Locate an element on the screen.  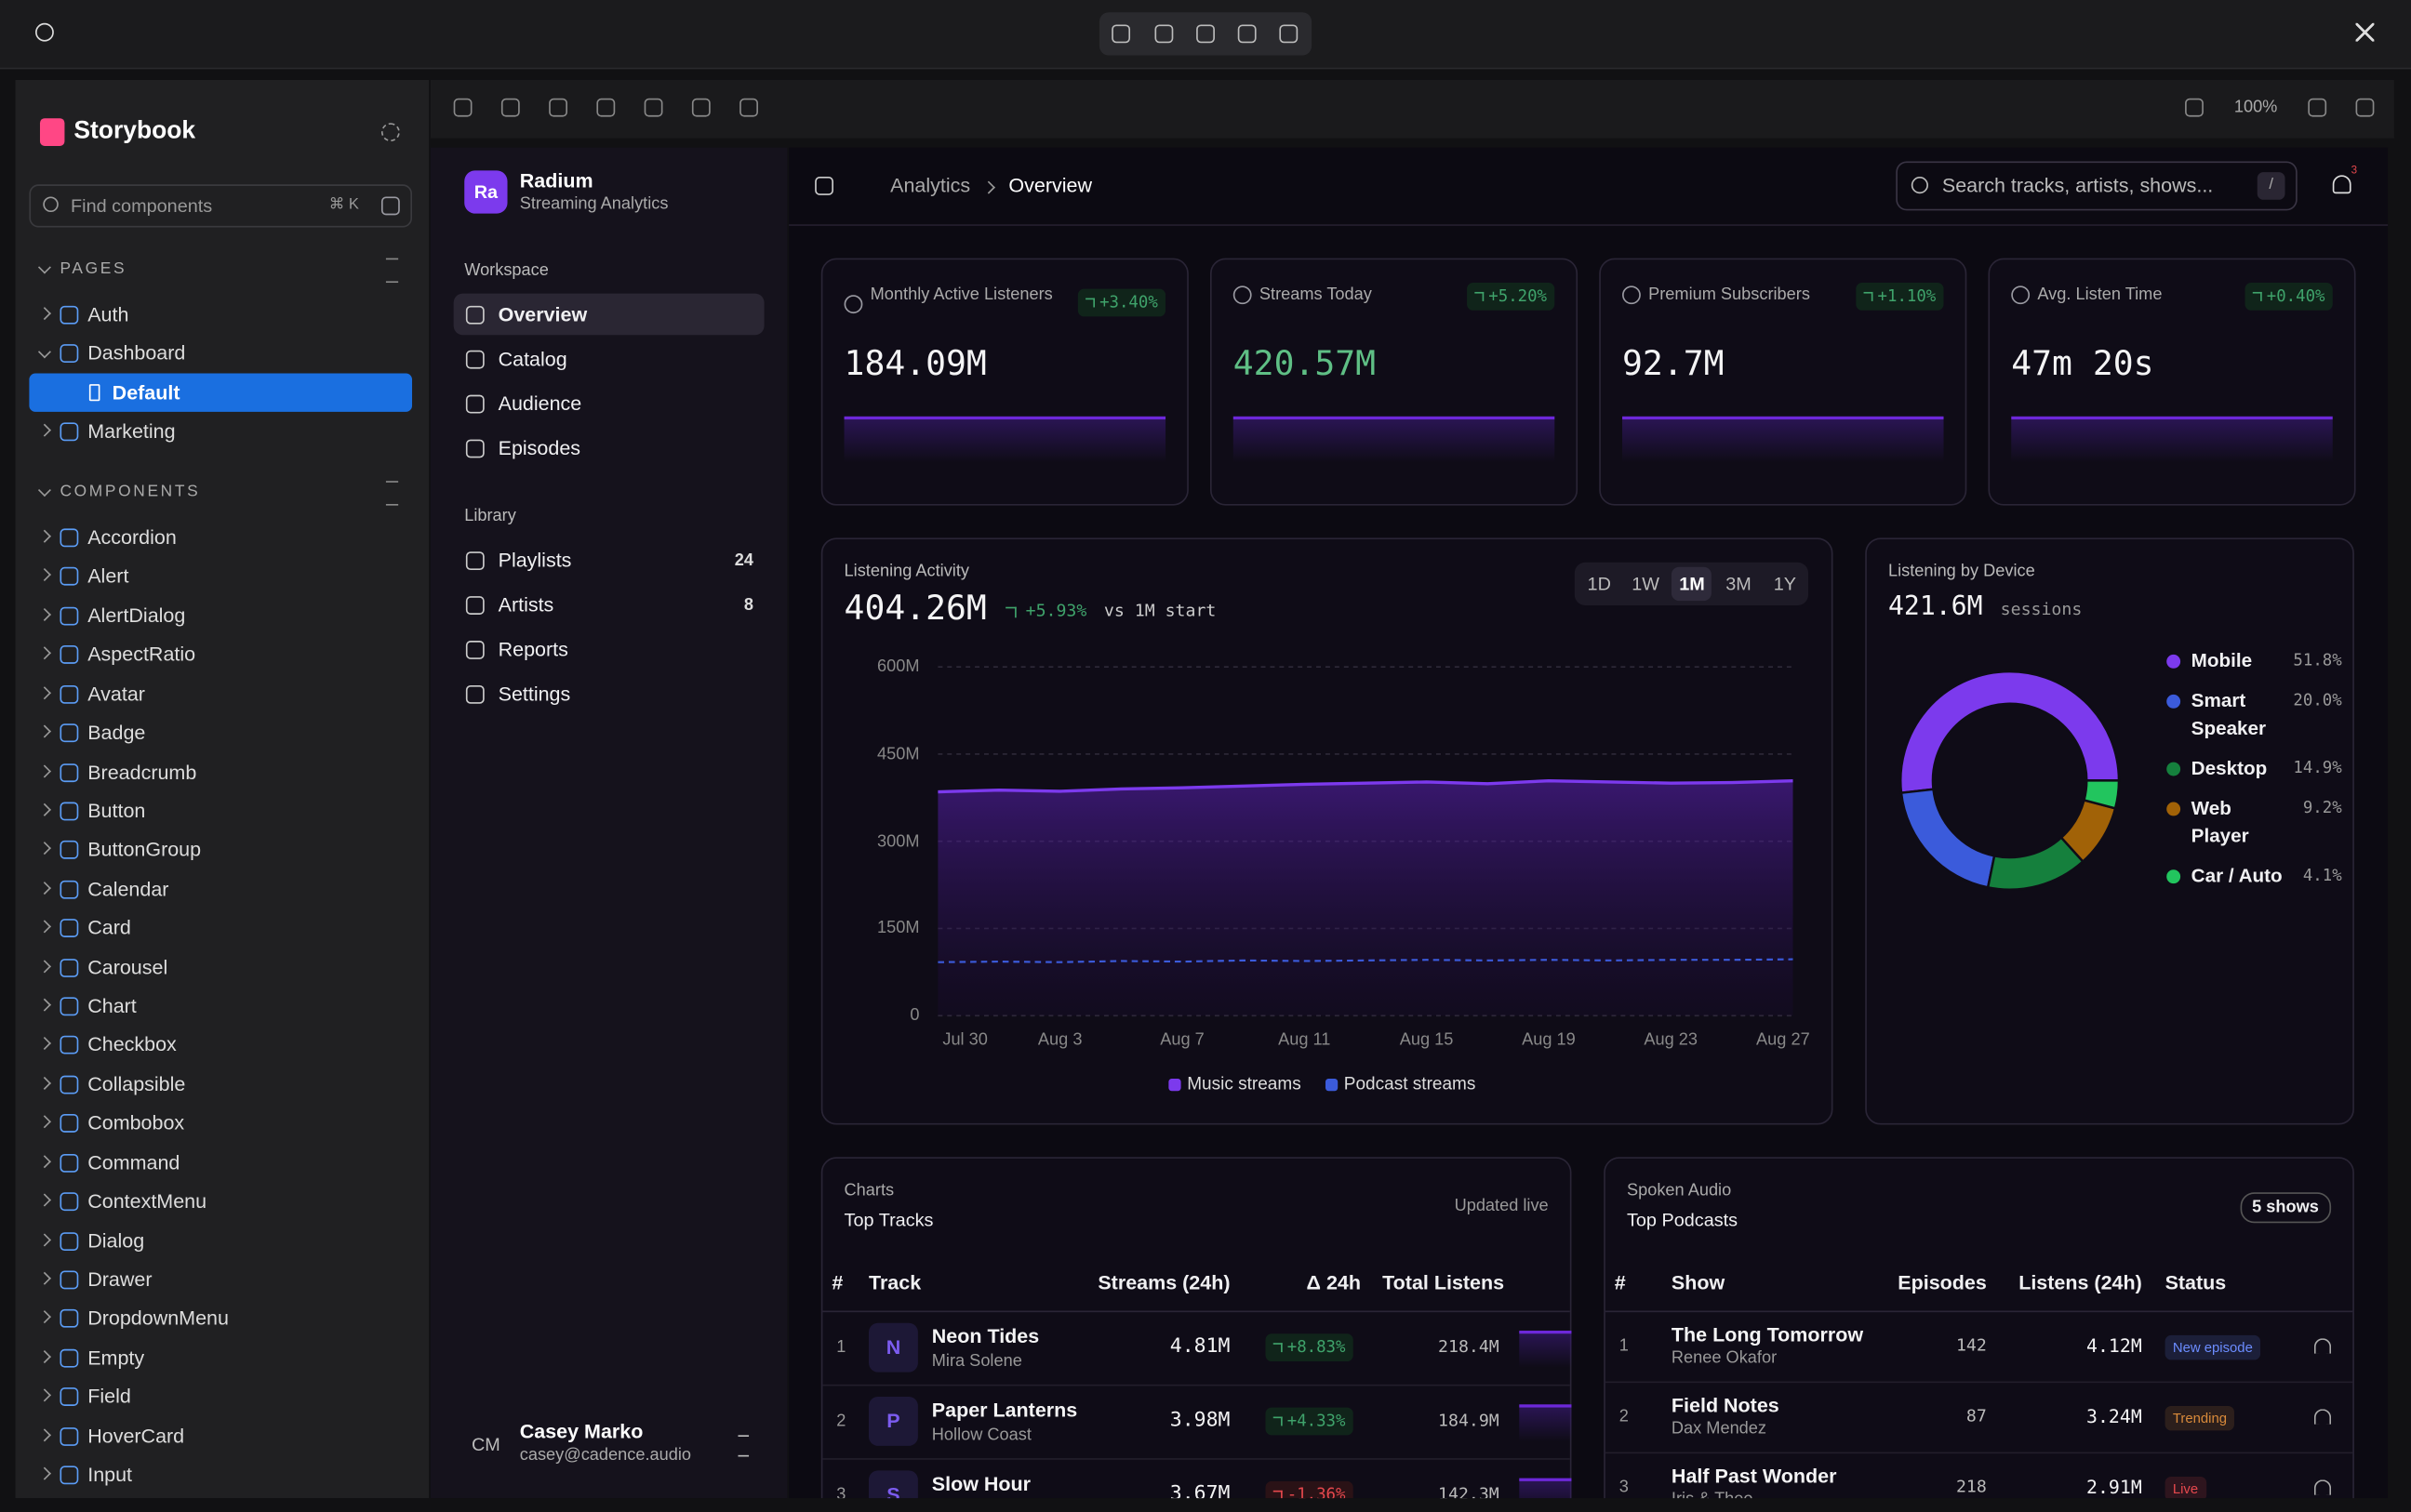
nav-item: Overview is located at coordinates (543, 313).